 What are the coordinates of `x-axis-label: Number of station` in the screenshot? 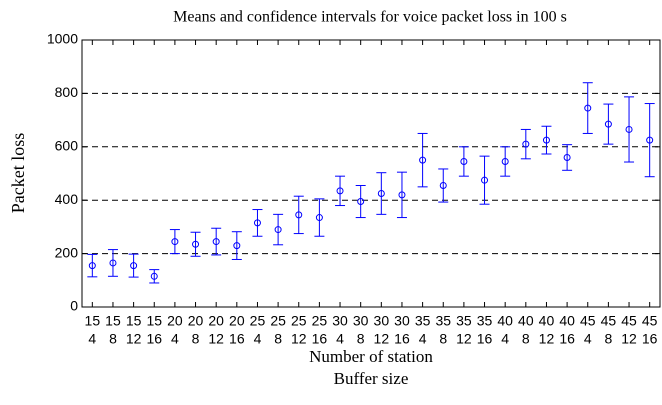 It's located at (371, 356).